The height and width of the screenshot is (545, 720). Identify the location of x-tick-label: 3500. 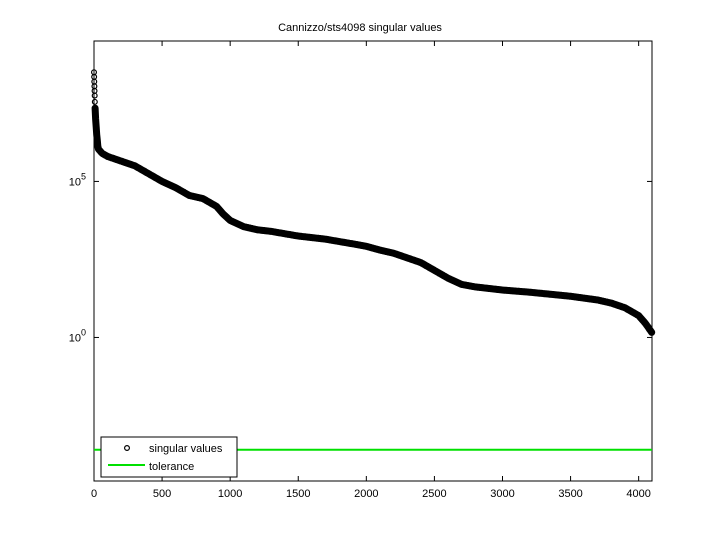
(570, 494).